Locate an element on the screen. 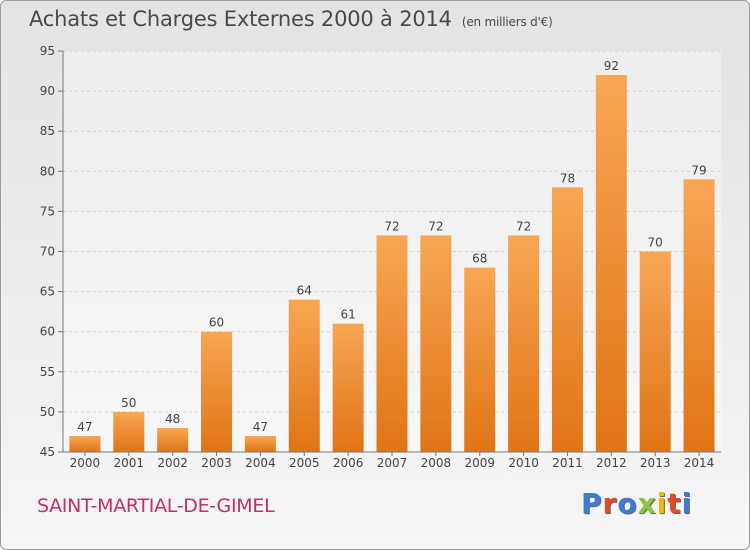 The width and height of the screenshot is (750, 550). y-tick-label: 90 is located at coordinates (47, 91).